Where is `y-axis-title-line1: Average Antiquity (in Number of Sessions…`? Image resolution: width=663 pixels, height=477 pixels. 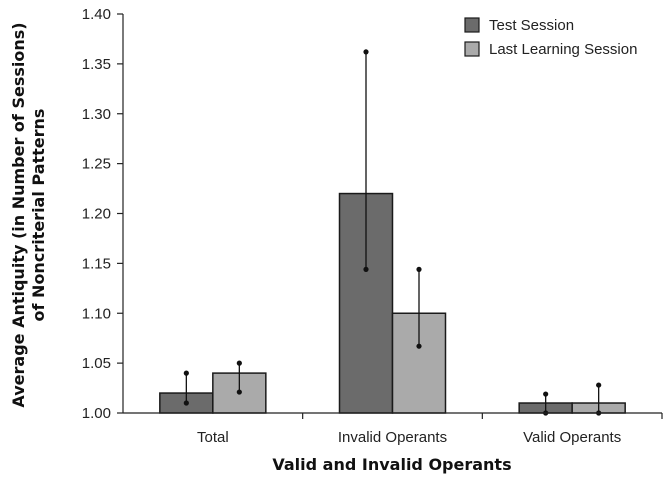 y-axis-title-line1: Average Antiquity (in Number of Sessions… is located at coordinates (18, 214).